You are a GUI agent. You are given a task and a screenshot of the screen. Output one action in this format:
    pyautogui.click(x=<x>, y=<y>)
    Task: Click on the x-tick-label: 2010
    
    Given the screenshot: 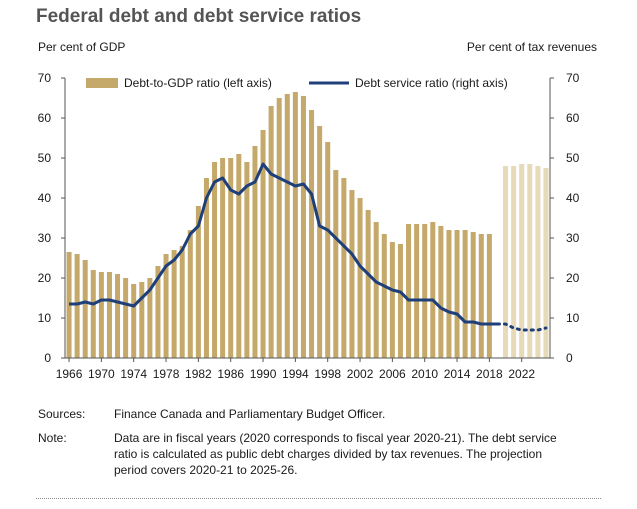 What is the action you would take?
    pyautogui.click(x=424, y=374)
    